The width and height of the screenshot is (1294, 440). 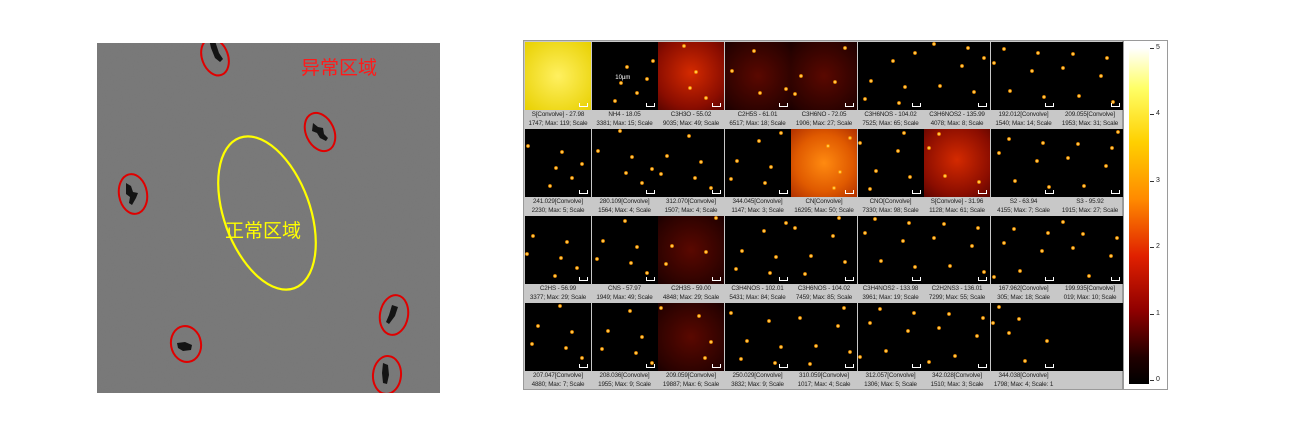 I want to click on ion-image-tile: C2H3S - 59.00 4848; Max: 29; Scale, so click(x=691, y=259).